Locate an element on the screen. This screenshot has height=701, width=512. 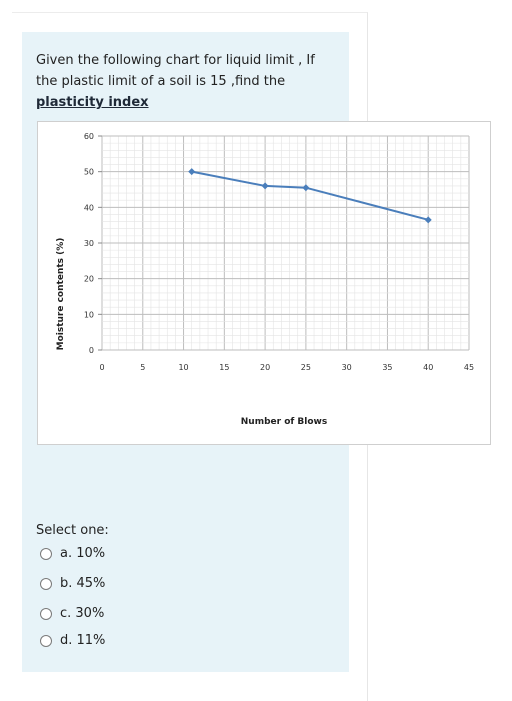
x-axis-label: Number of Blows is located at coordinates (284, 422).